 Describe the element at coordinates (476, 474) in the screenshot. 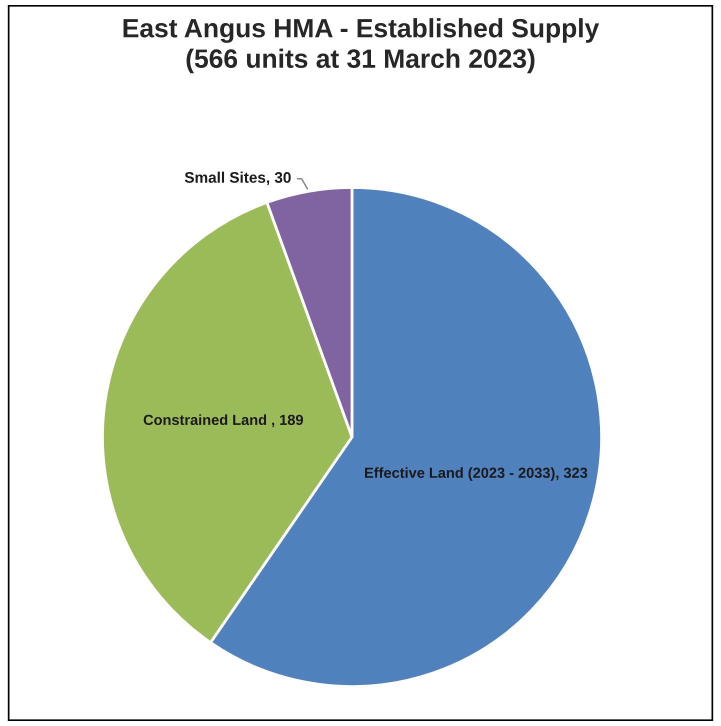

I see `slice-label: Effective Land (2023 - 2033), 323` at that location.